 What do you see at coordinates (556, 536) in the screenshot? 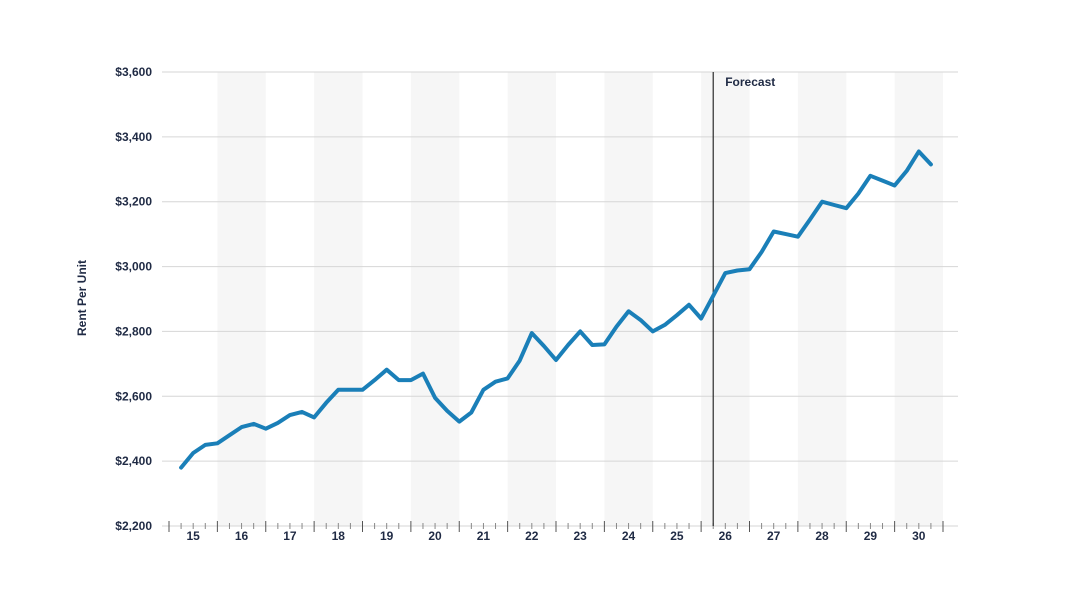
I see `x-axis-tick-labels: 15 16 17 18 19 20 21 22 23 24 25 26 27 28 29 30` at bounding box center [556, 536].